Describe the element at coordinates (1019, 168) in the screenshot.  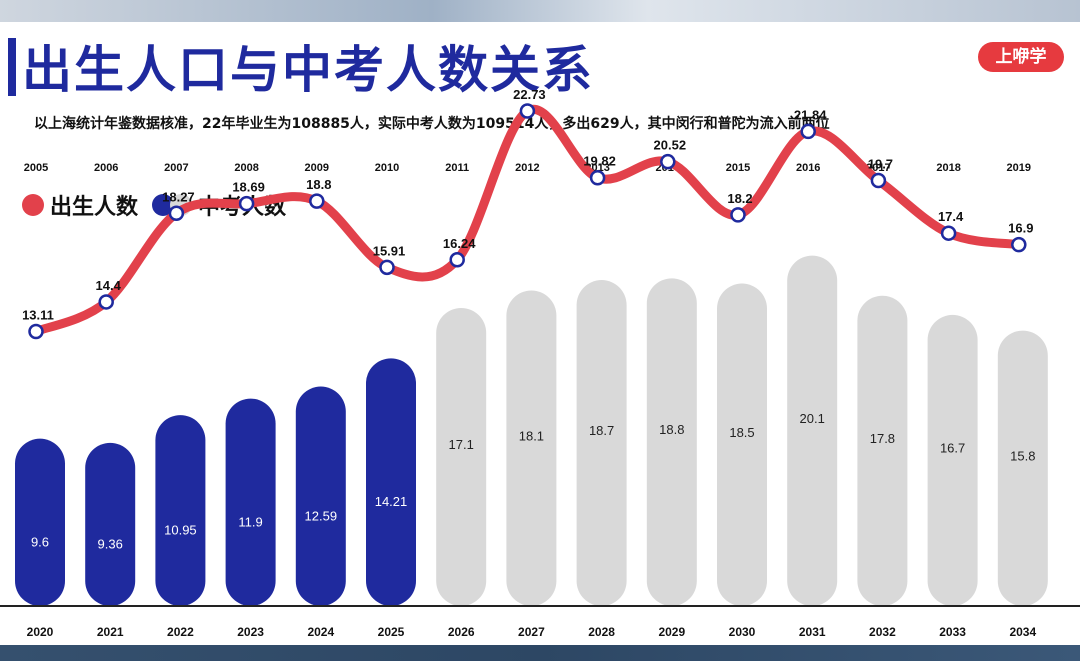
I see `birth-year-label: 2019` at that location.